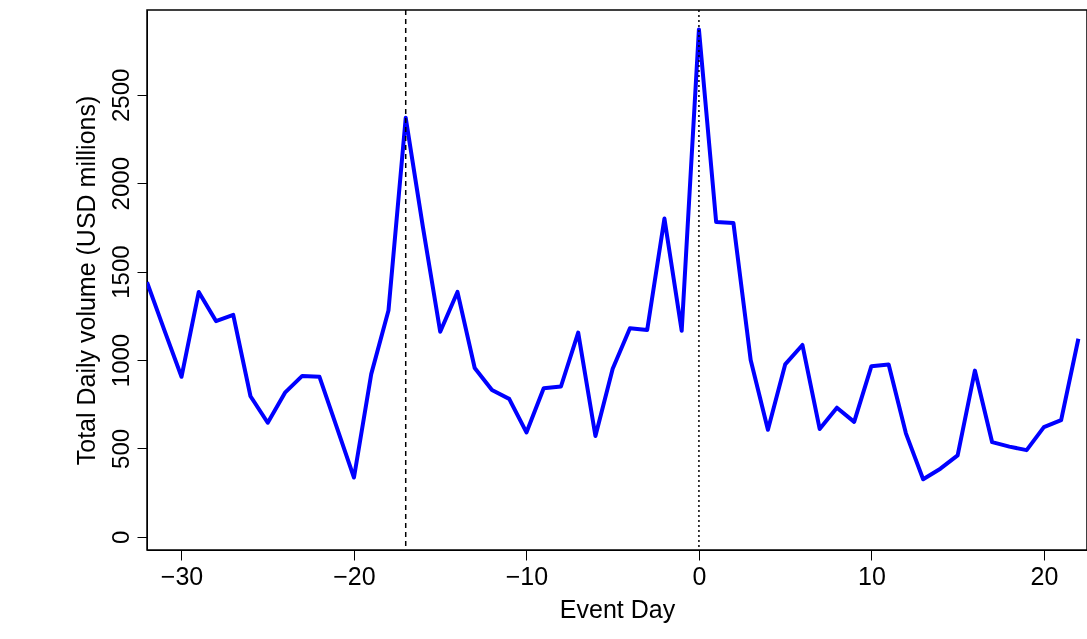  I want to click on x-tick-label: −10, so click(527, 575).